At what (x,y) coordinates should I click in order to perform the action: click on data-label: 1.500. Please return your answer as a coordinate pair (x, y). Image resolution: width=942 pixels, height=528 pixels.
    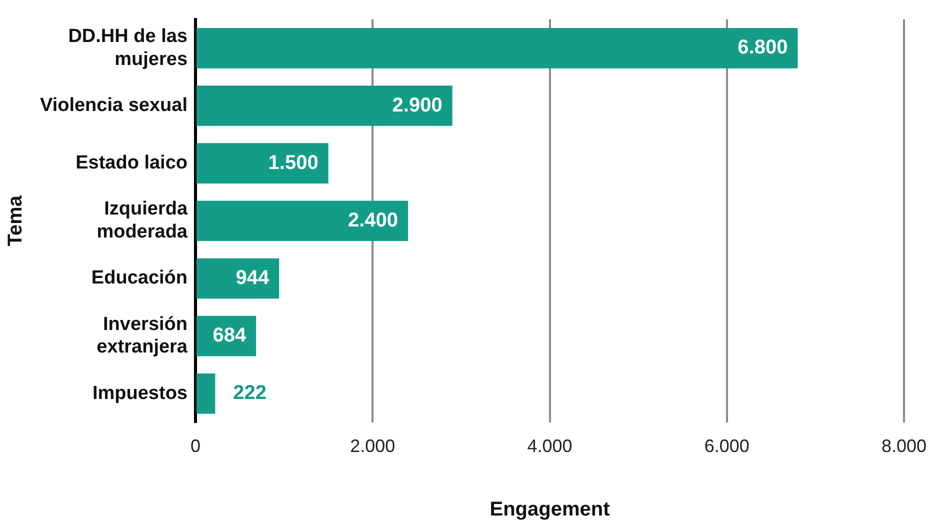
    Looking at the image, I should click on (293, 163).